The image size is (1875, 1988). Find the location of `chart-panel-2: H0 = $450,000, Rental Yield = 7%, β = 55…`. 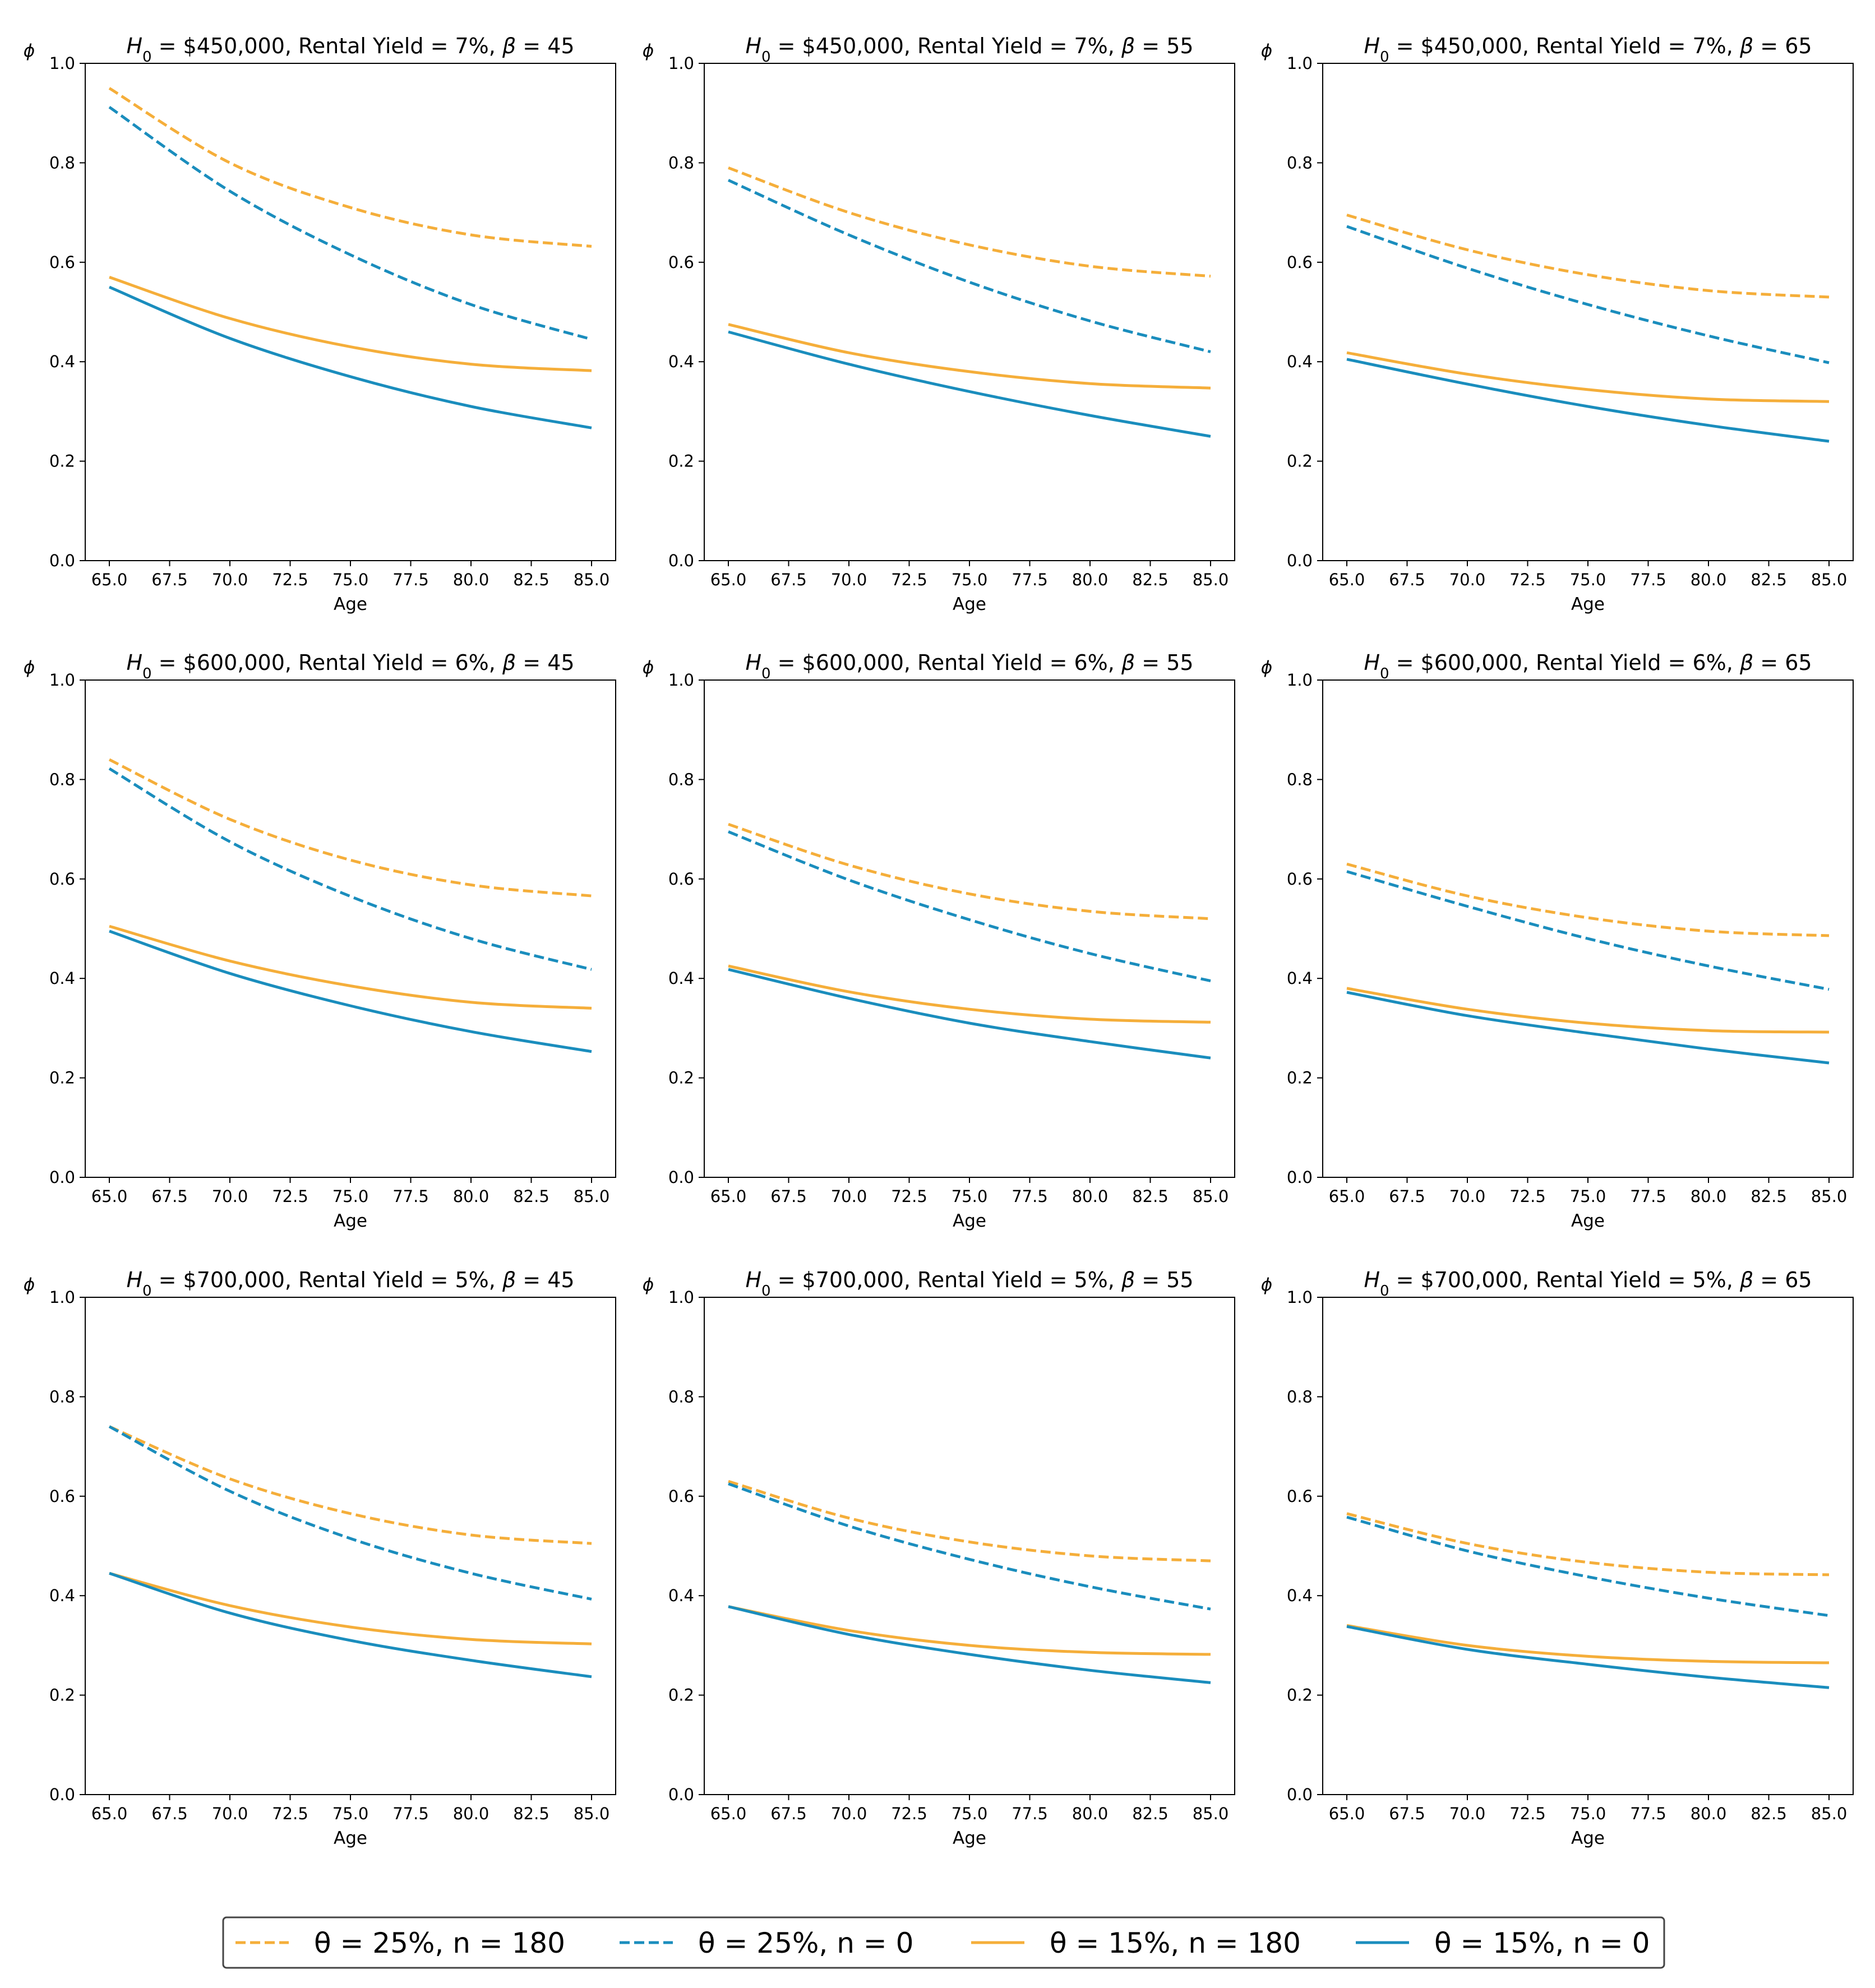

chart-panel-2: H0 = $450,000, Rental Yield = 7%, β = 55… is located at coordinates (939, 324).